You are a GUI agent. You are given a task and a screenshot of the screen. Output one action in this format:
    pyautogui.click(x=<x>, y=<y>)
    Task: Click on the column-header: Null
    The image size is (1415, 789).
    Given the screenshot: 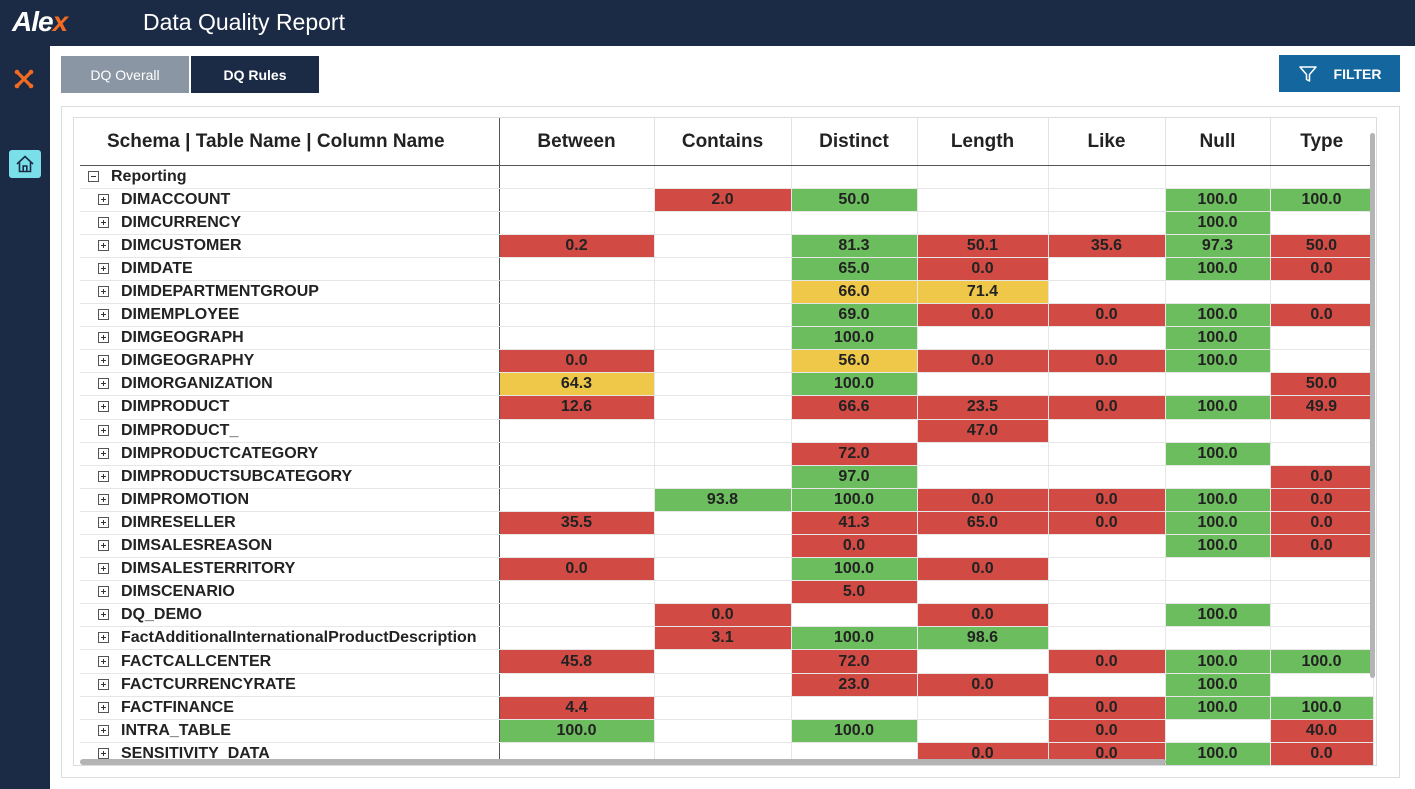 What is the action you would take?
    pyautogui.click(x=1218, y=142)
    